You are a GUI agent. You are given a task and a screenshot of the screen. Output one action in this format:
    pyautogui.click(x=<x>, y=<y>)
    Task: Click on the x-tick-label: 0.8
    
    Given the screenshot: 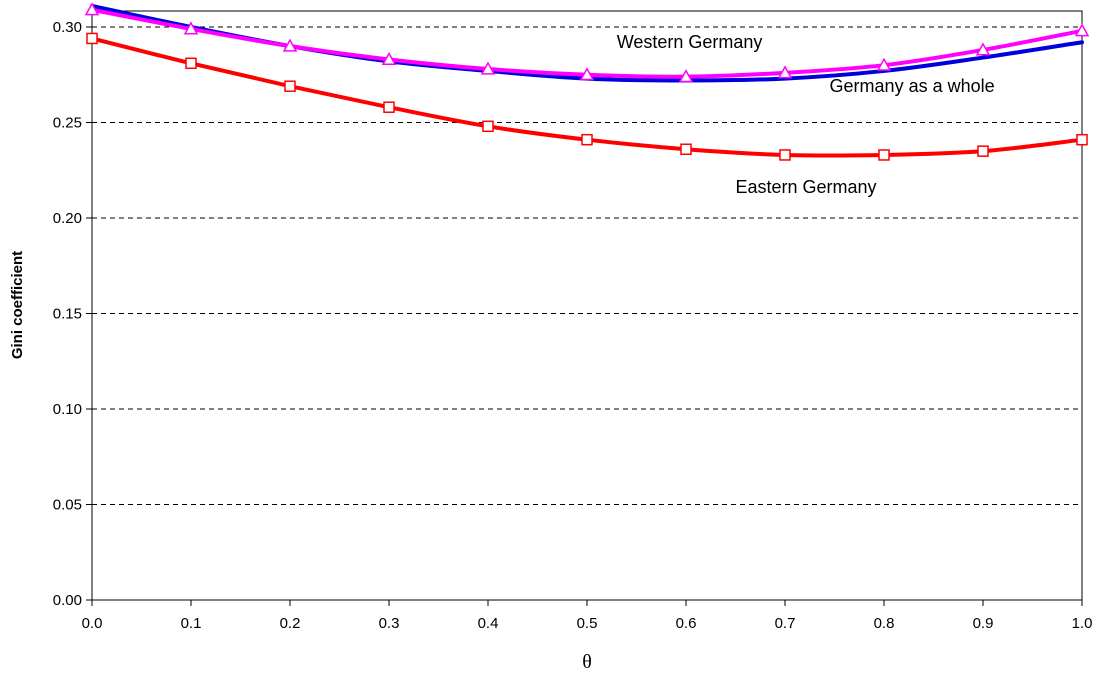 What is the action you would take?
    pyautogui.click(x=884, y=623)
    